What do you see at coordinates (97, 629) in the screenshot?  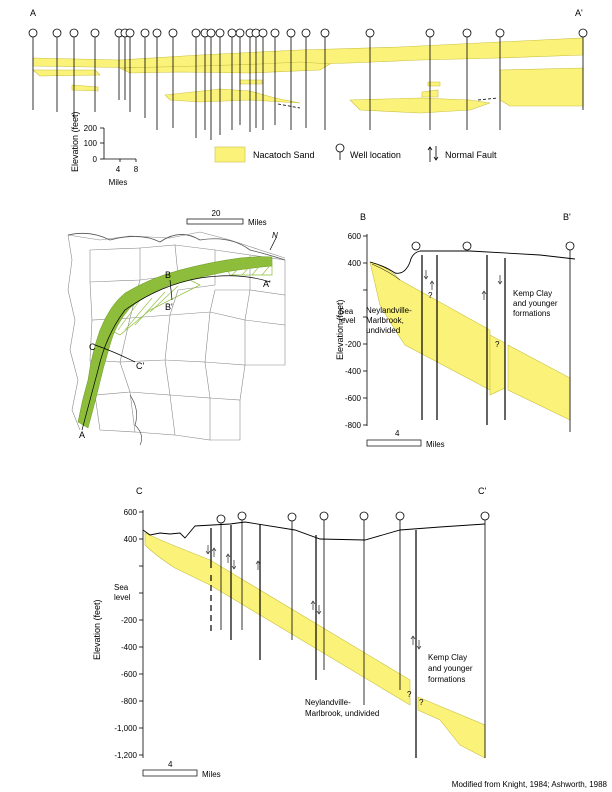 I see `section-c-elevation-label: Elevation (feet)` at bounding box center [97, 629].